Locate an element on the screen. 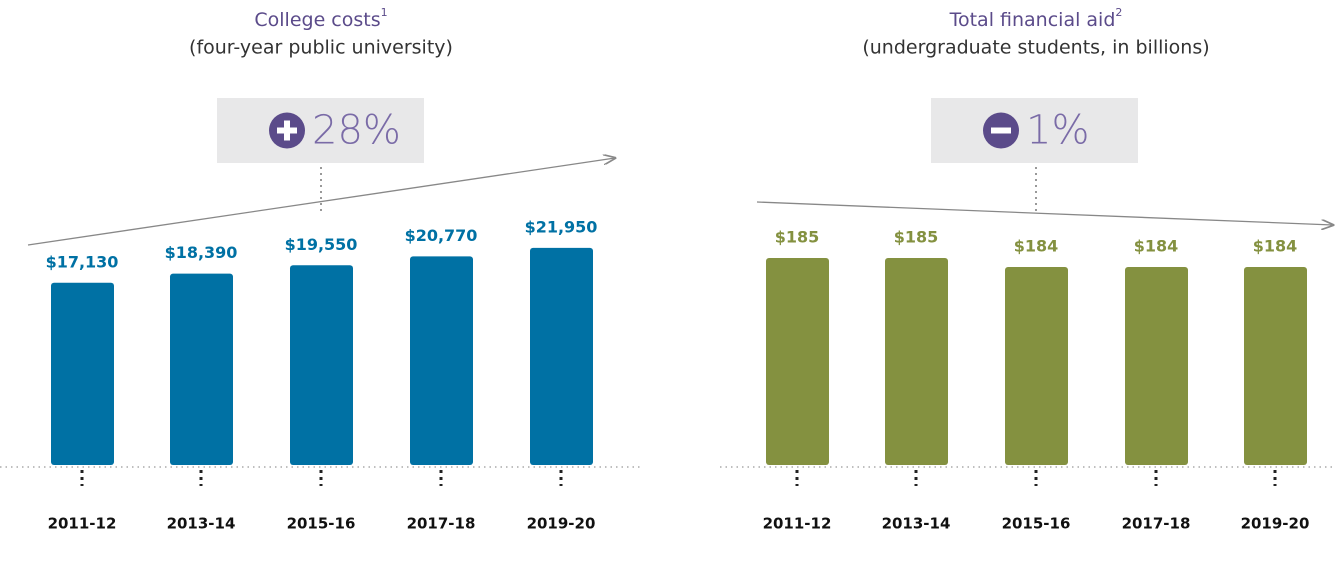  value-label: $21,950 is located at coordinates (561, 226).